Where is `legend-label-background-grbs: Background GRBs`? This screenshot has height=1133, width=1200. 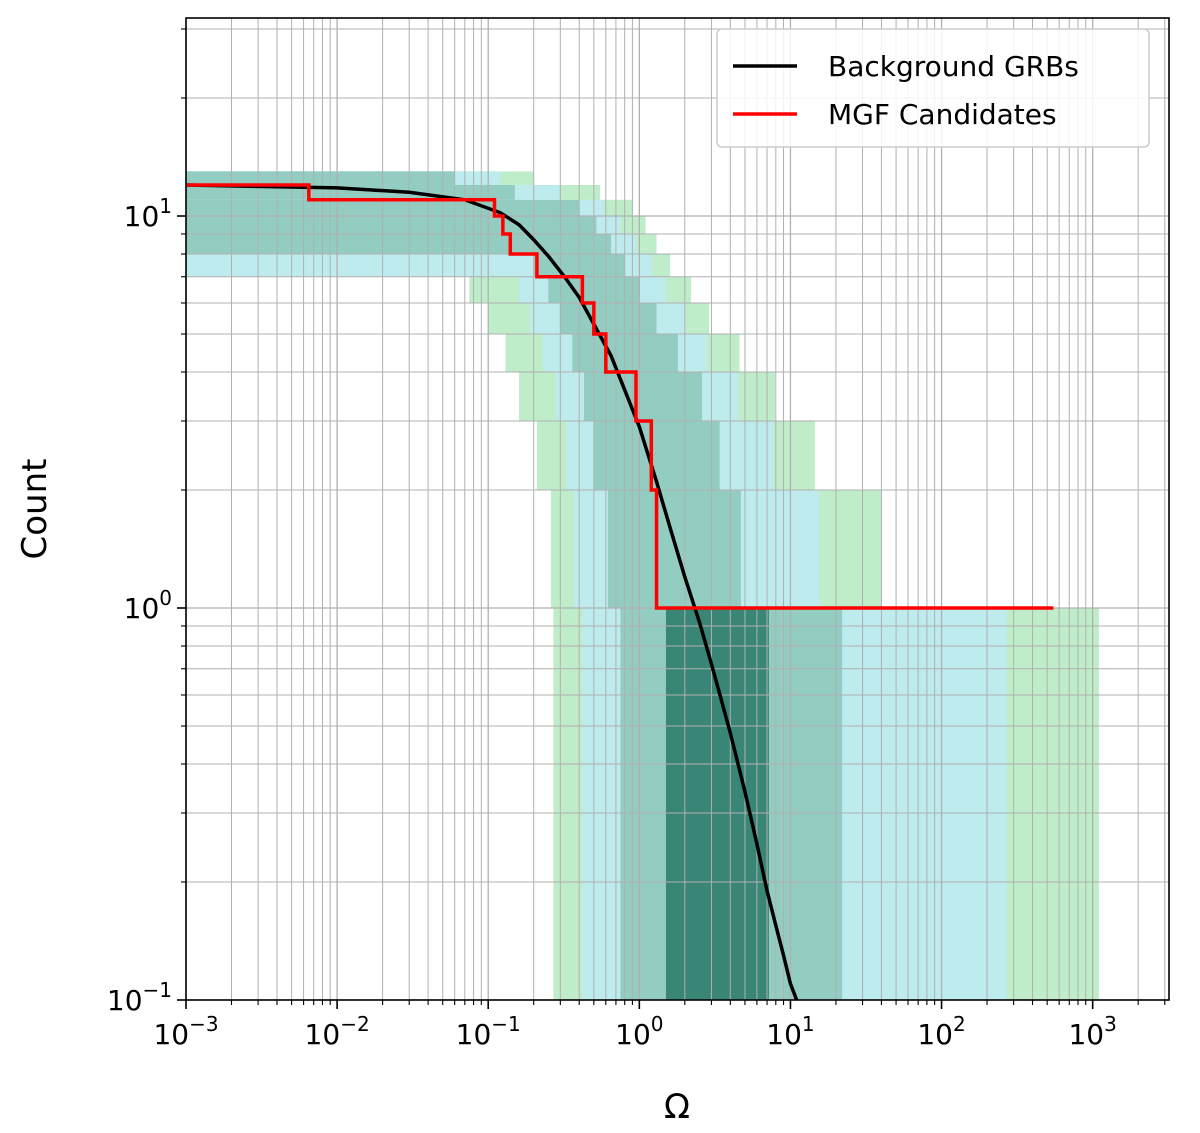 legend-label-background-grbs: Background GRBs is located at coordinates (953, 66).